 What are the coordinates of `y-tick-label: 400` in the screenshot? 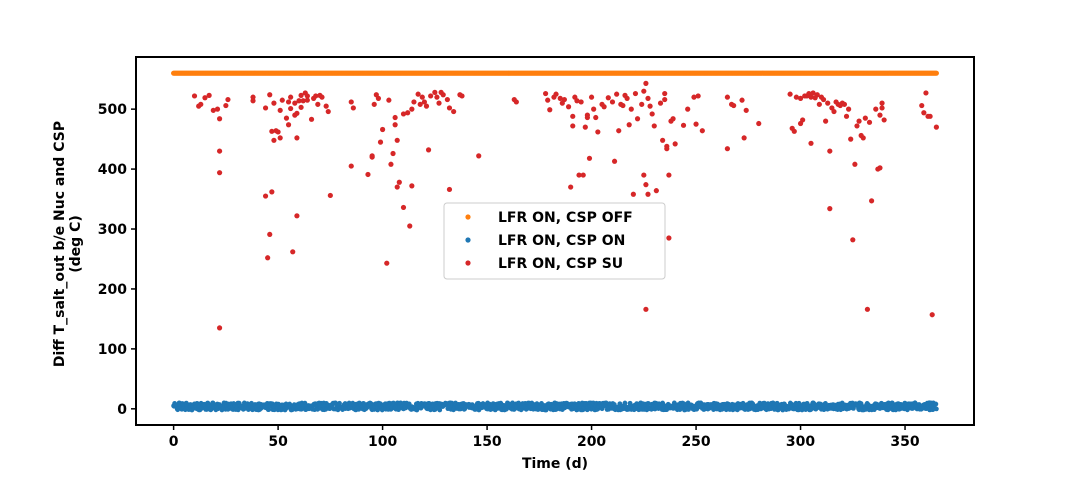 It's located at (112, 170).